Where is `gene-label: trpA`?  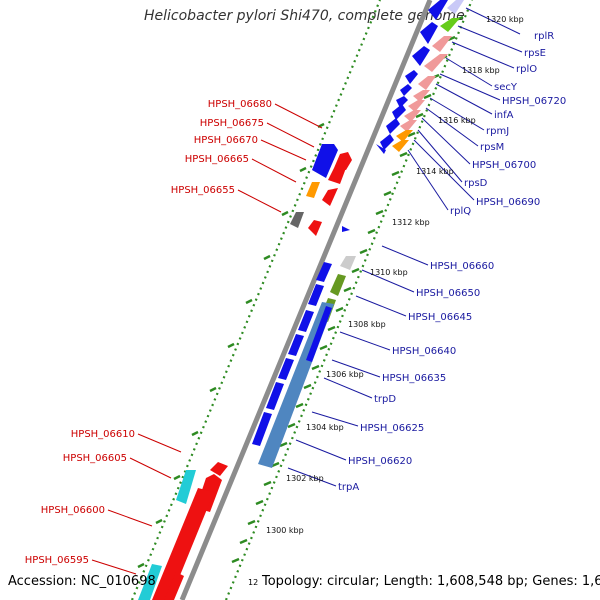
gene-label: trpA is located at coordinates (348, 487).